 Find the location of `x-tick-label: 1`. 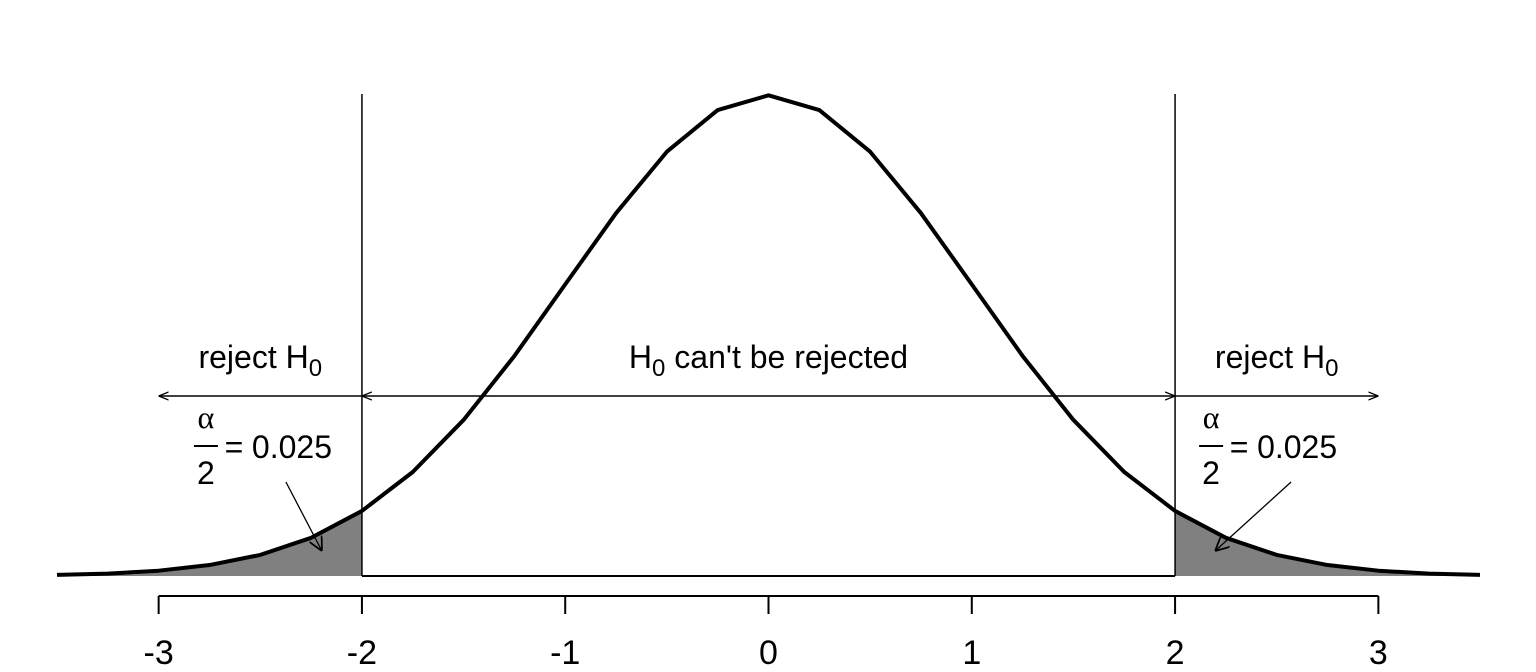

x-tick-label: 1 is located at coordinates (971, 653).